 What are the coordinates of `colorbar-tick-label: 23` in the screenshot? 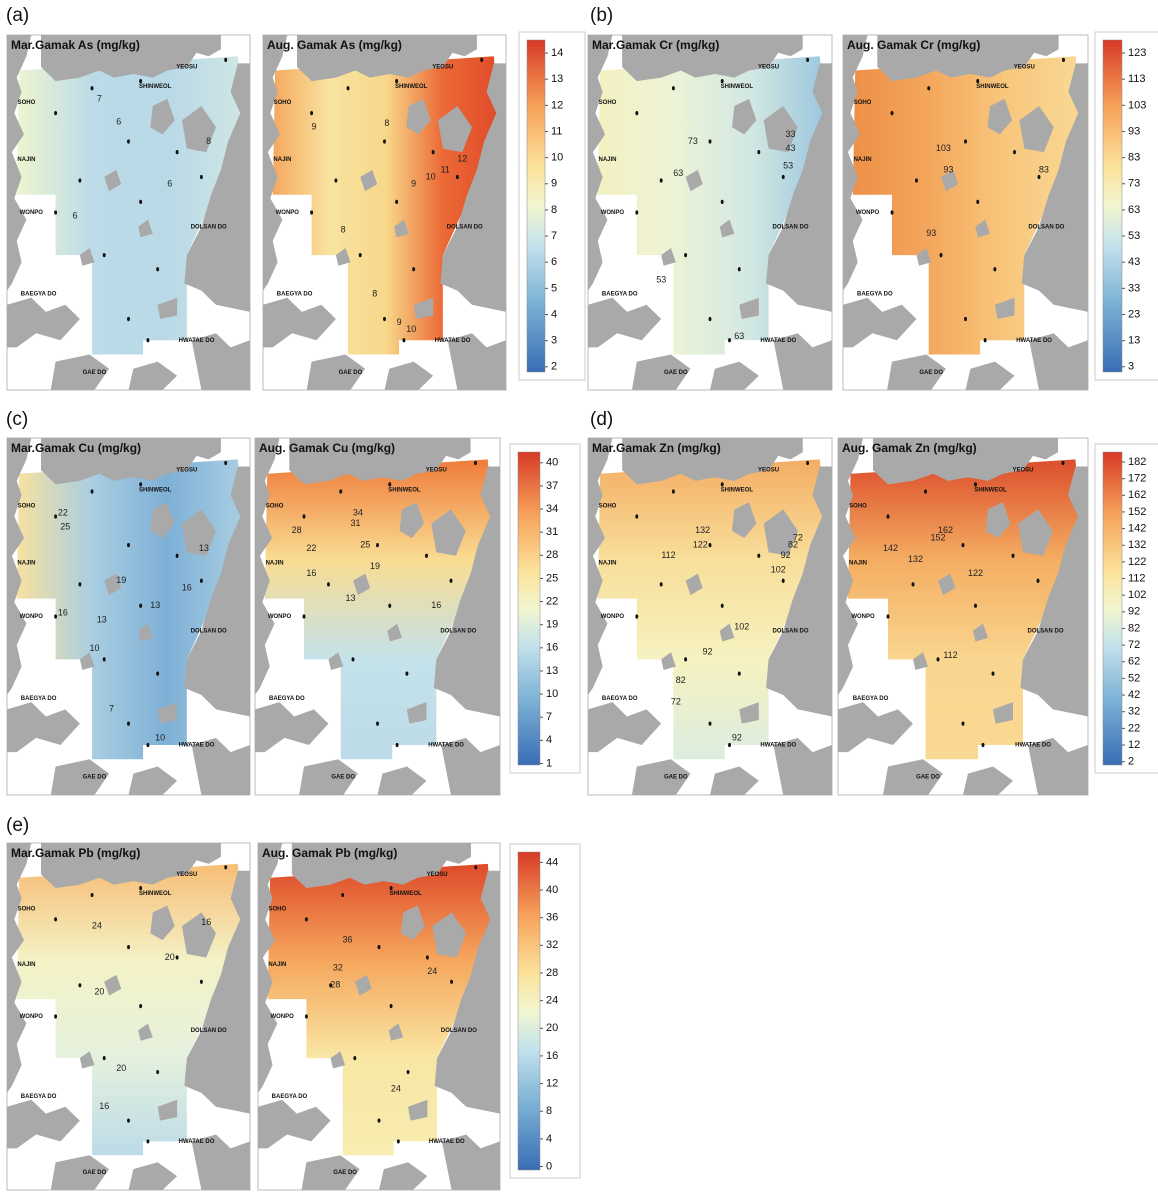 It's located at (1134, 314).